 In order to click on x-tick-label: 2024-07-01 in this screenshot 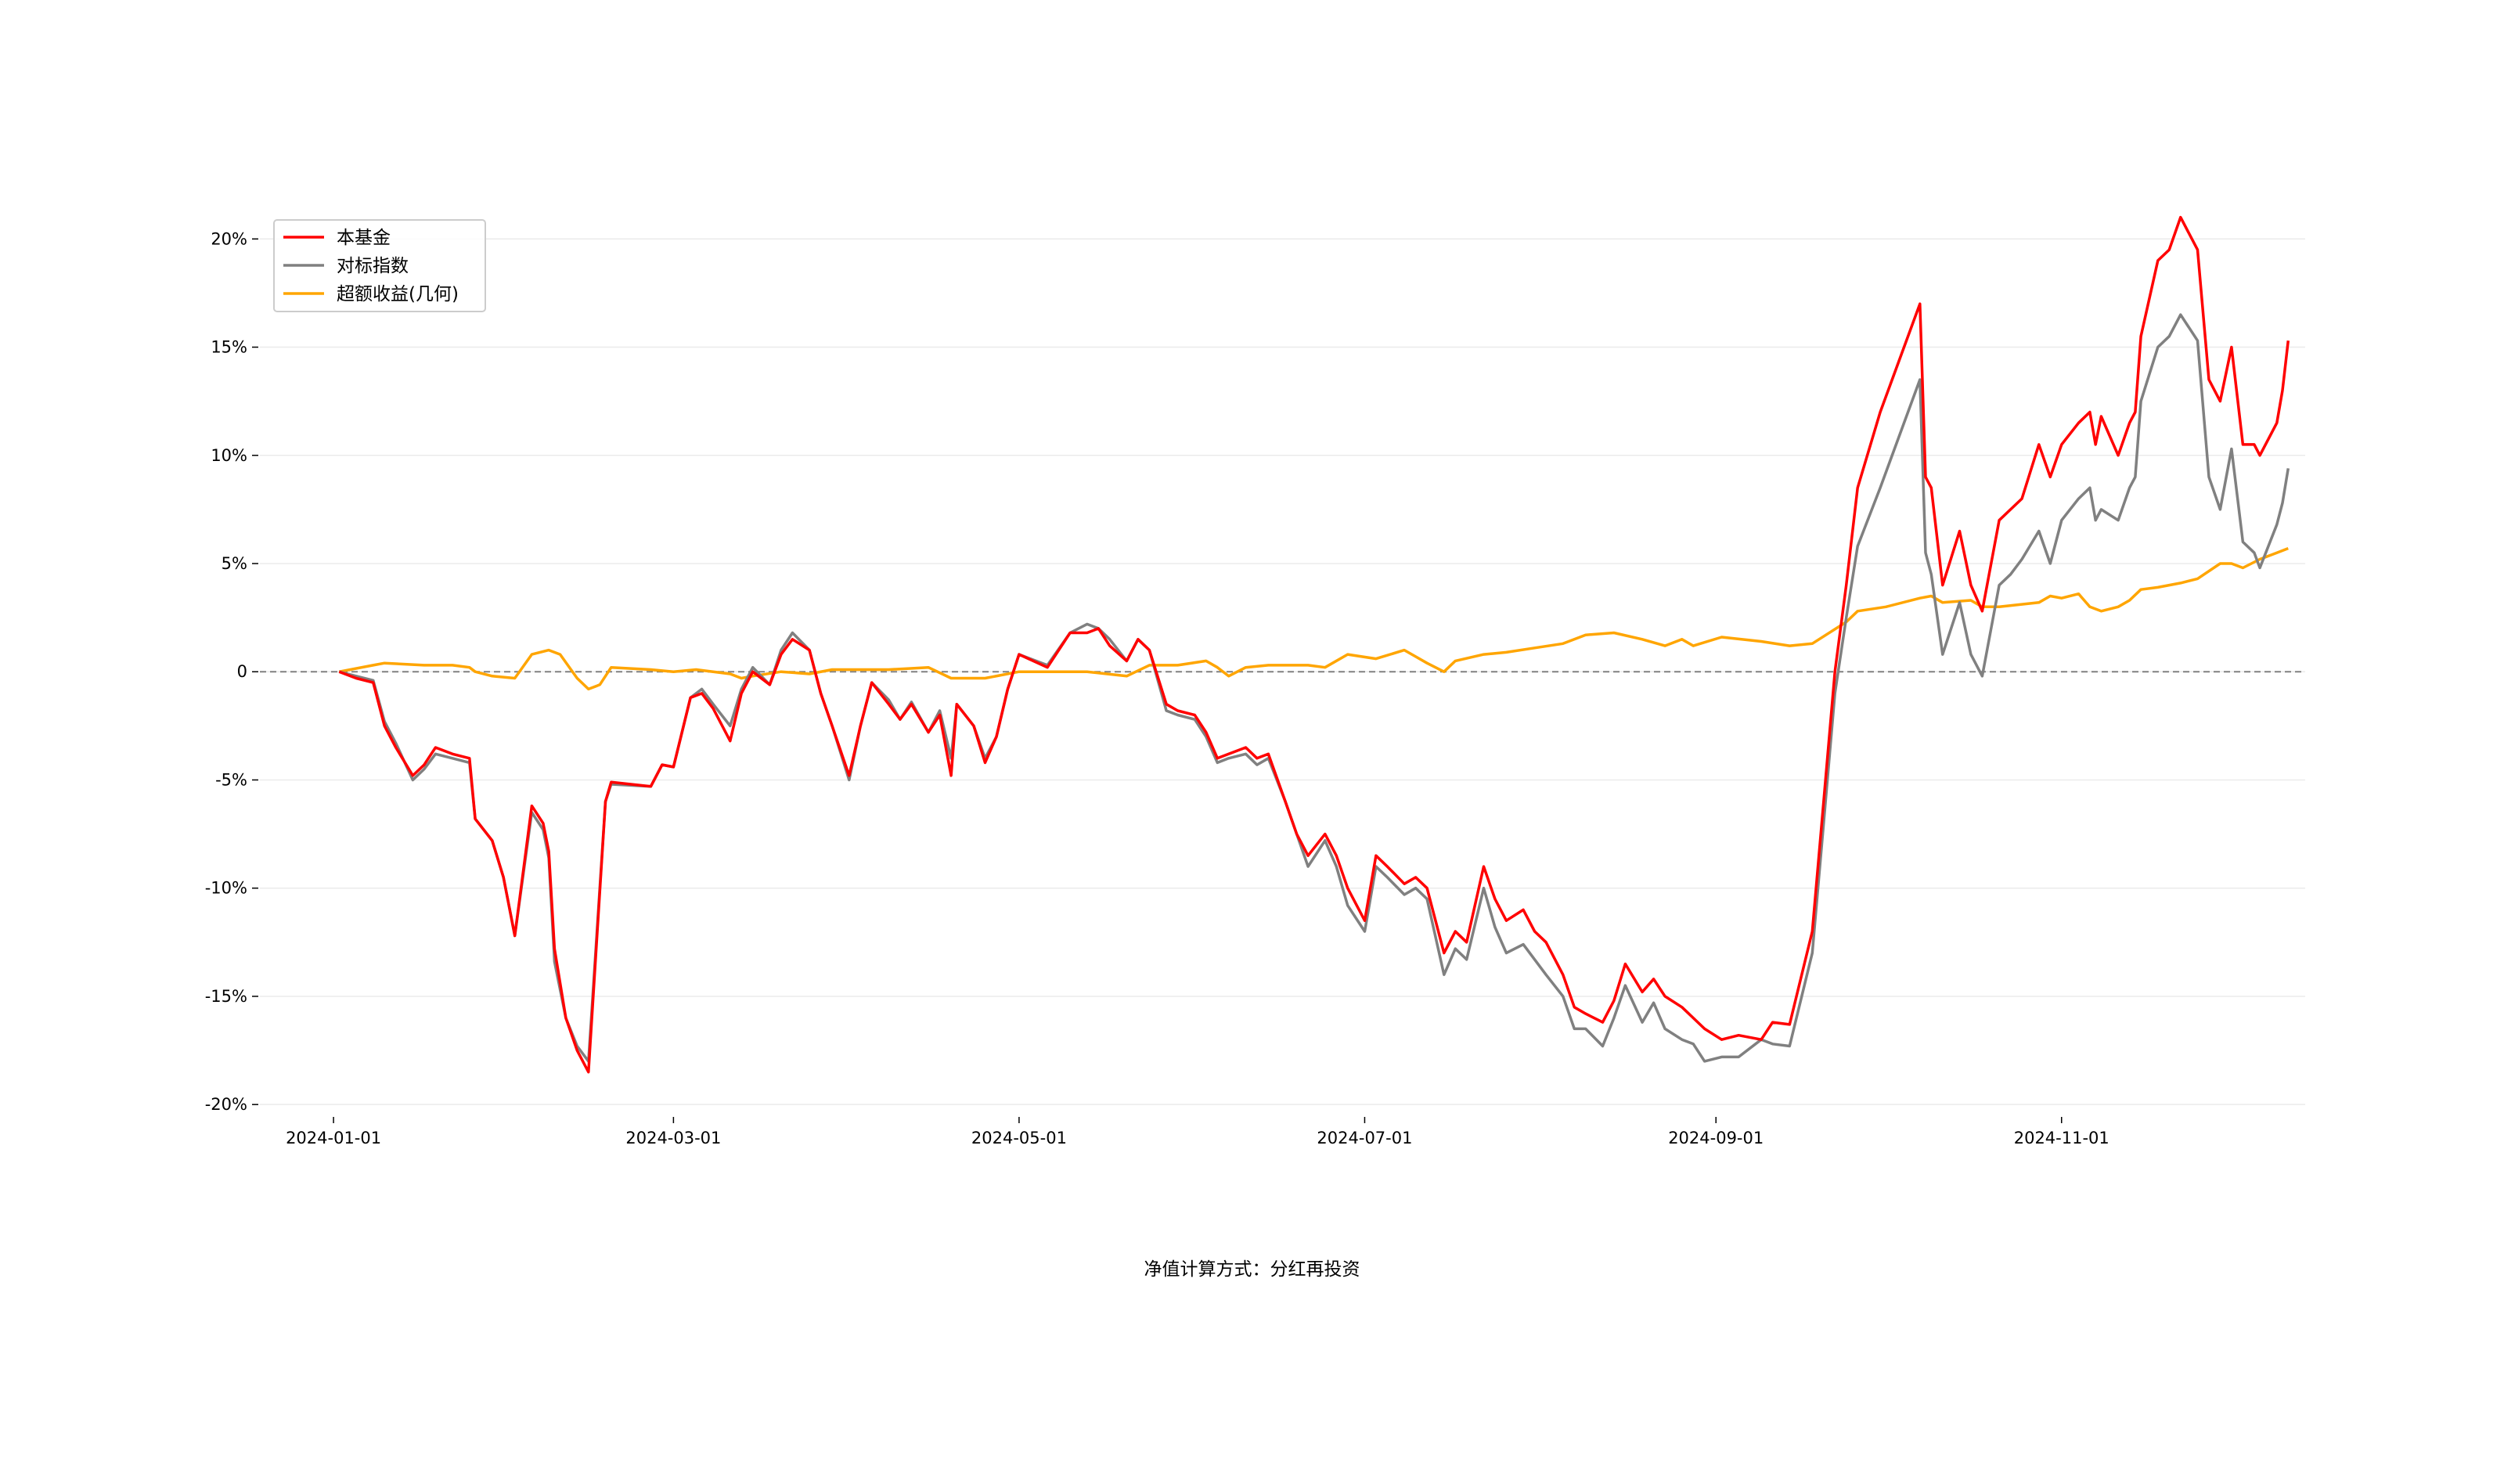, I will do `click(1364, 1138)`.